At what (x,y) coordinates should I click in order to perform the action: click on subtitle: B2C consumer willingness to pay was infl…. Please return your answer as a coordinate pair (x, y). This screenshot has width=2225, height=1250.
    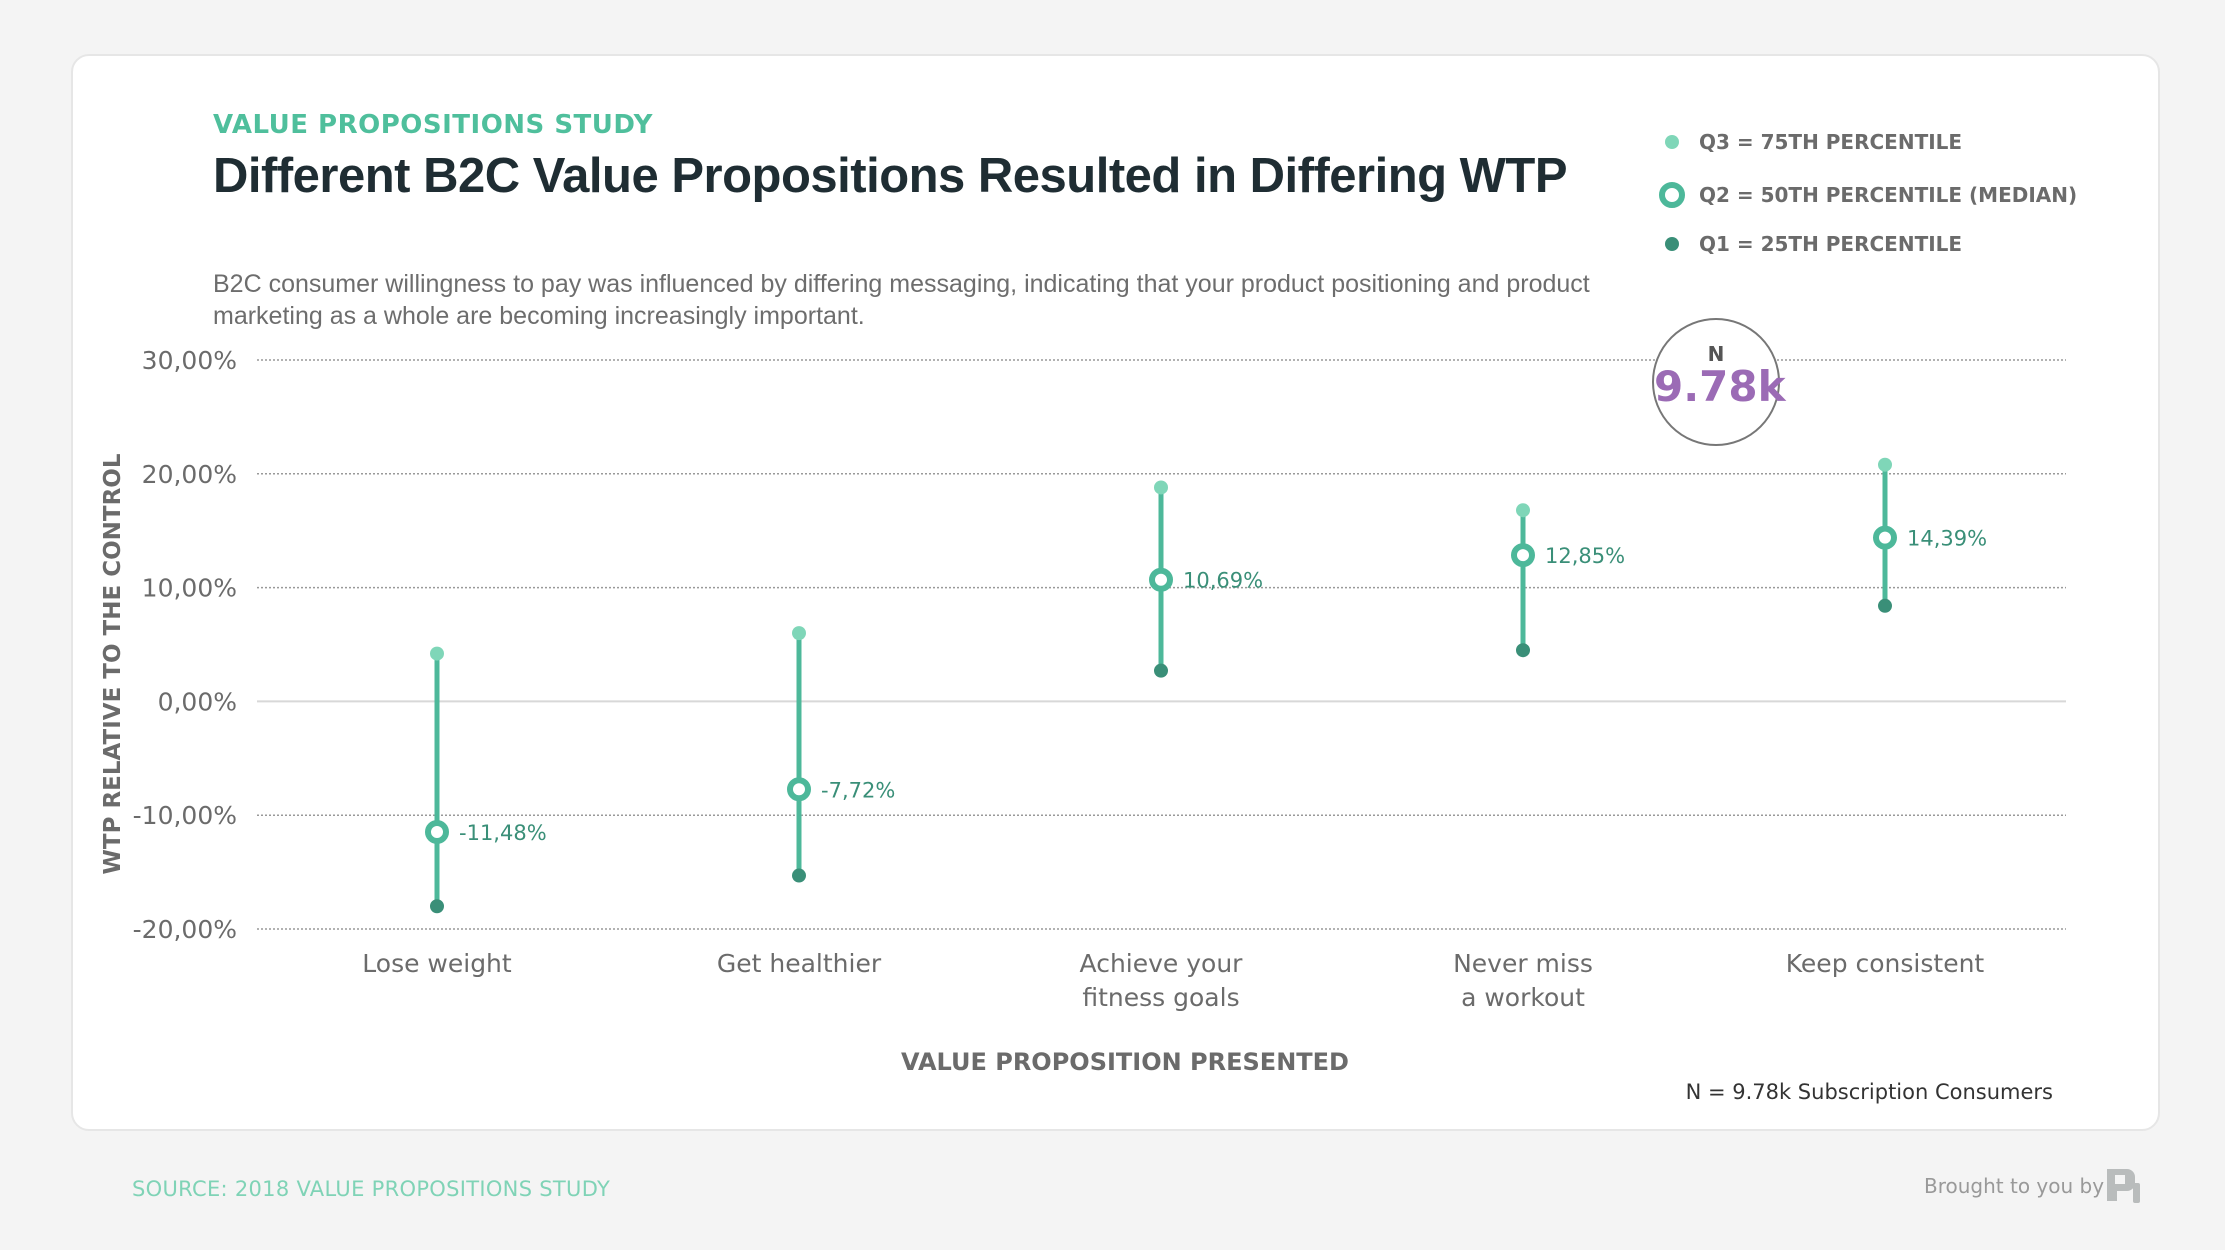
    Looking at the image, I should click on (901, 300).